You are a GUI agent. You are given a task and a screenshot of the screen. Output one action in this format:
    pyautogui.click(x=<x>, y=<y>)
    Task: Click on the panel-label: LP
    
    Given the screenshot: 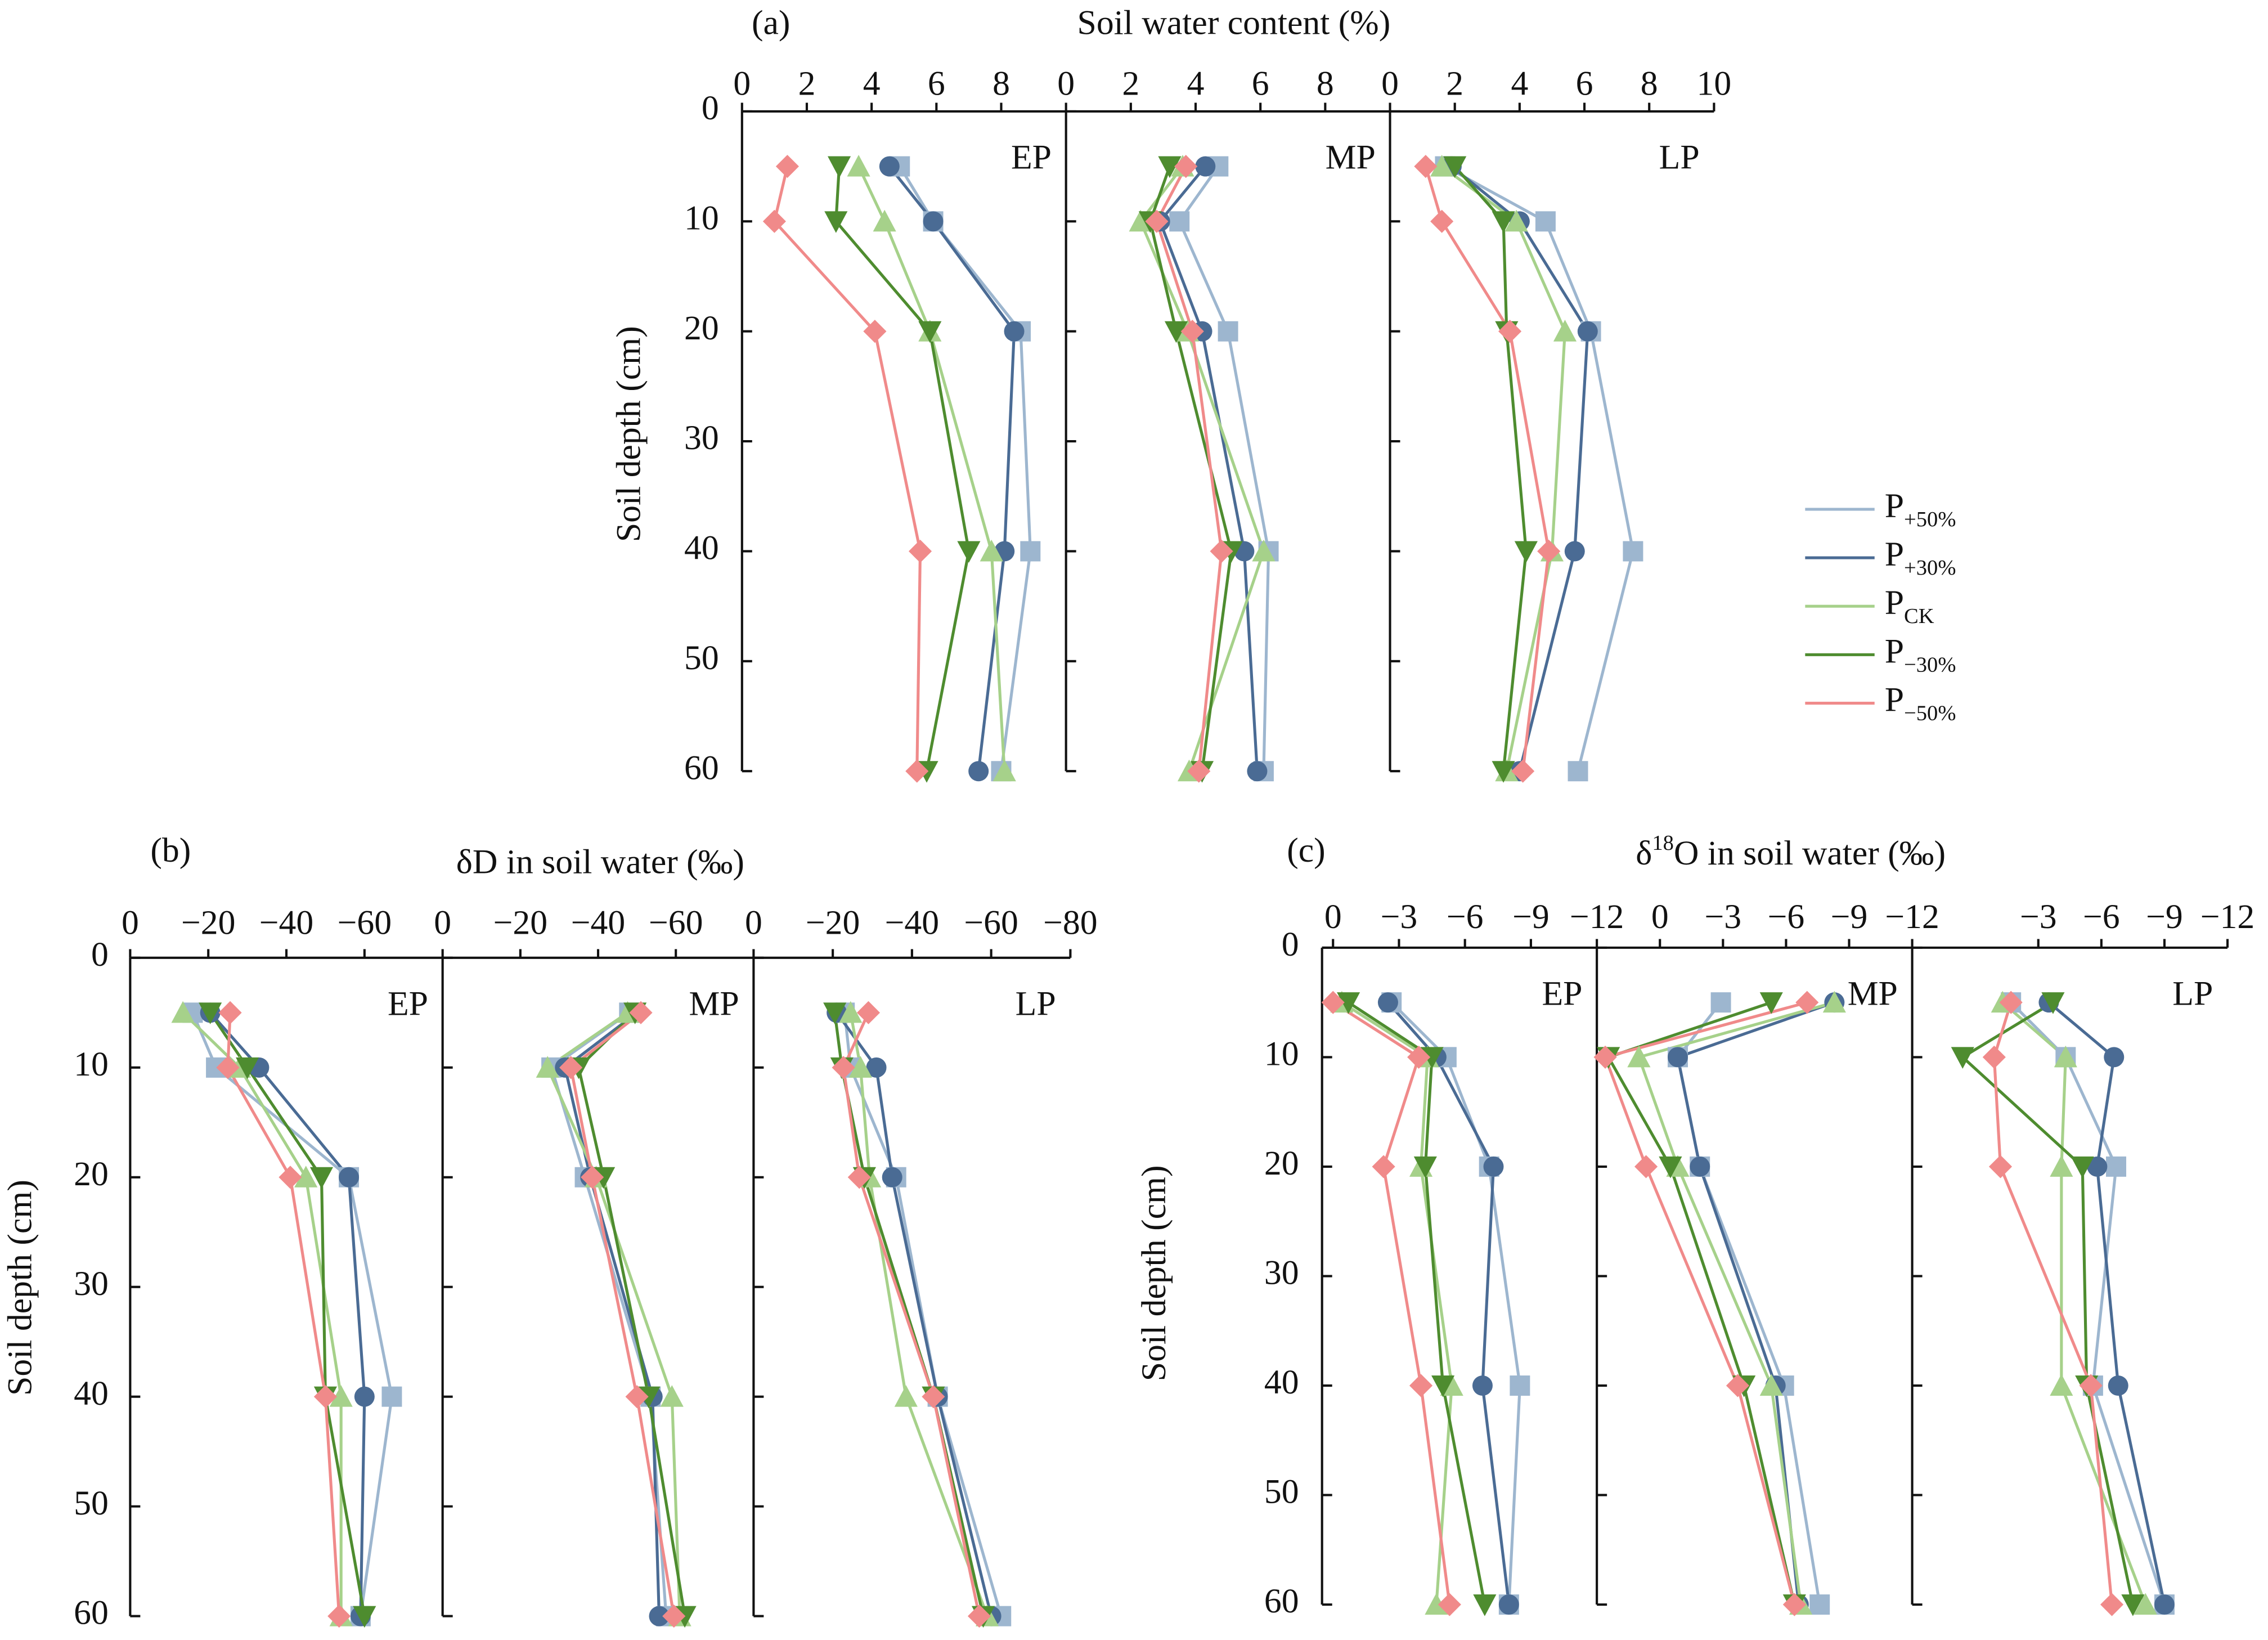 What is the action you would take?
    pyautogui.click(x=2192, y=993)
    